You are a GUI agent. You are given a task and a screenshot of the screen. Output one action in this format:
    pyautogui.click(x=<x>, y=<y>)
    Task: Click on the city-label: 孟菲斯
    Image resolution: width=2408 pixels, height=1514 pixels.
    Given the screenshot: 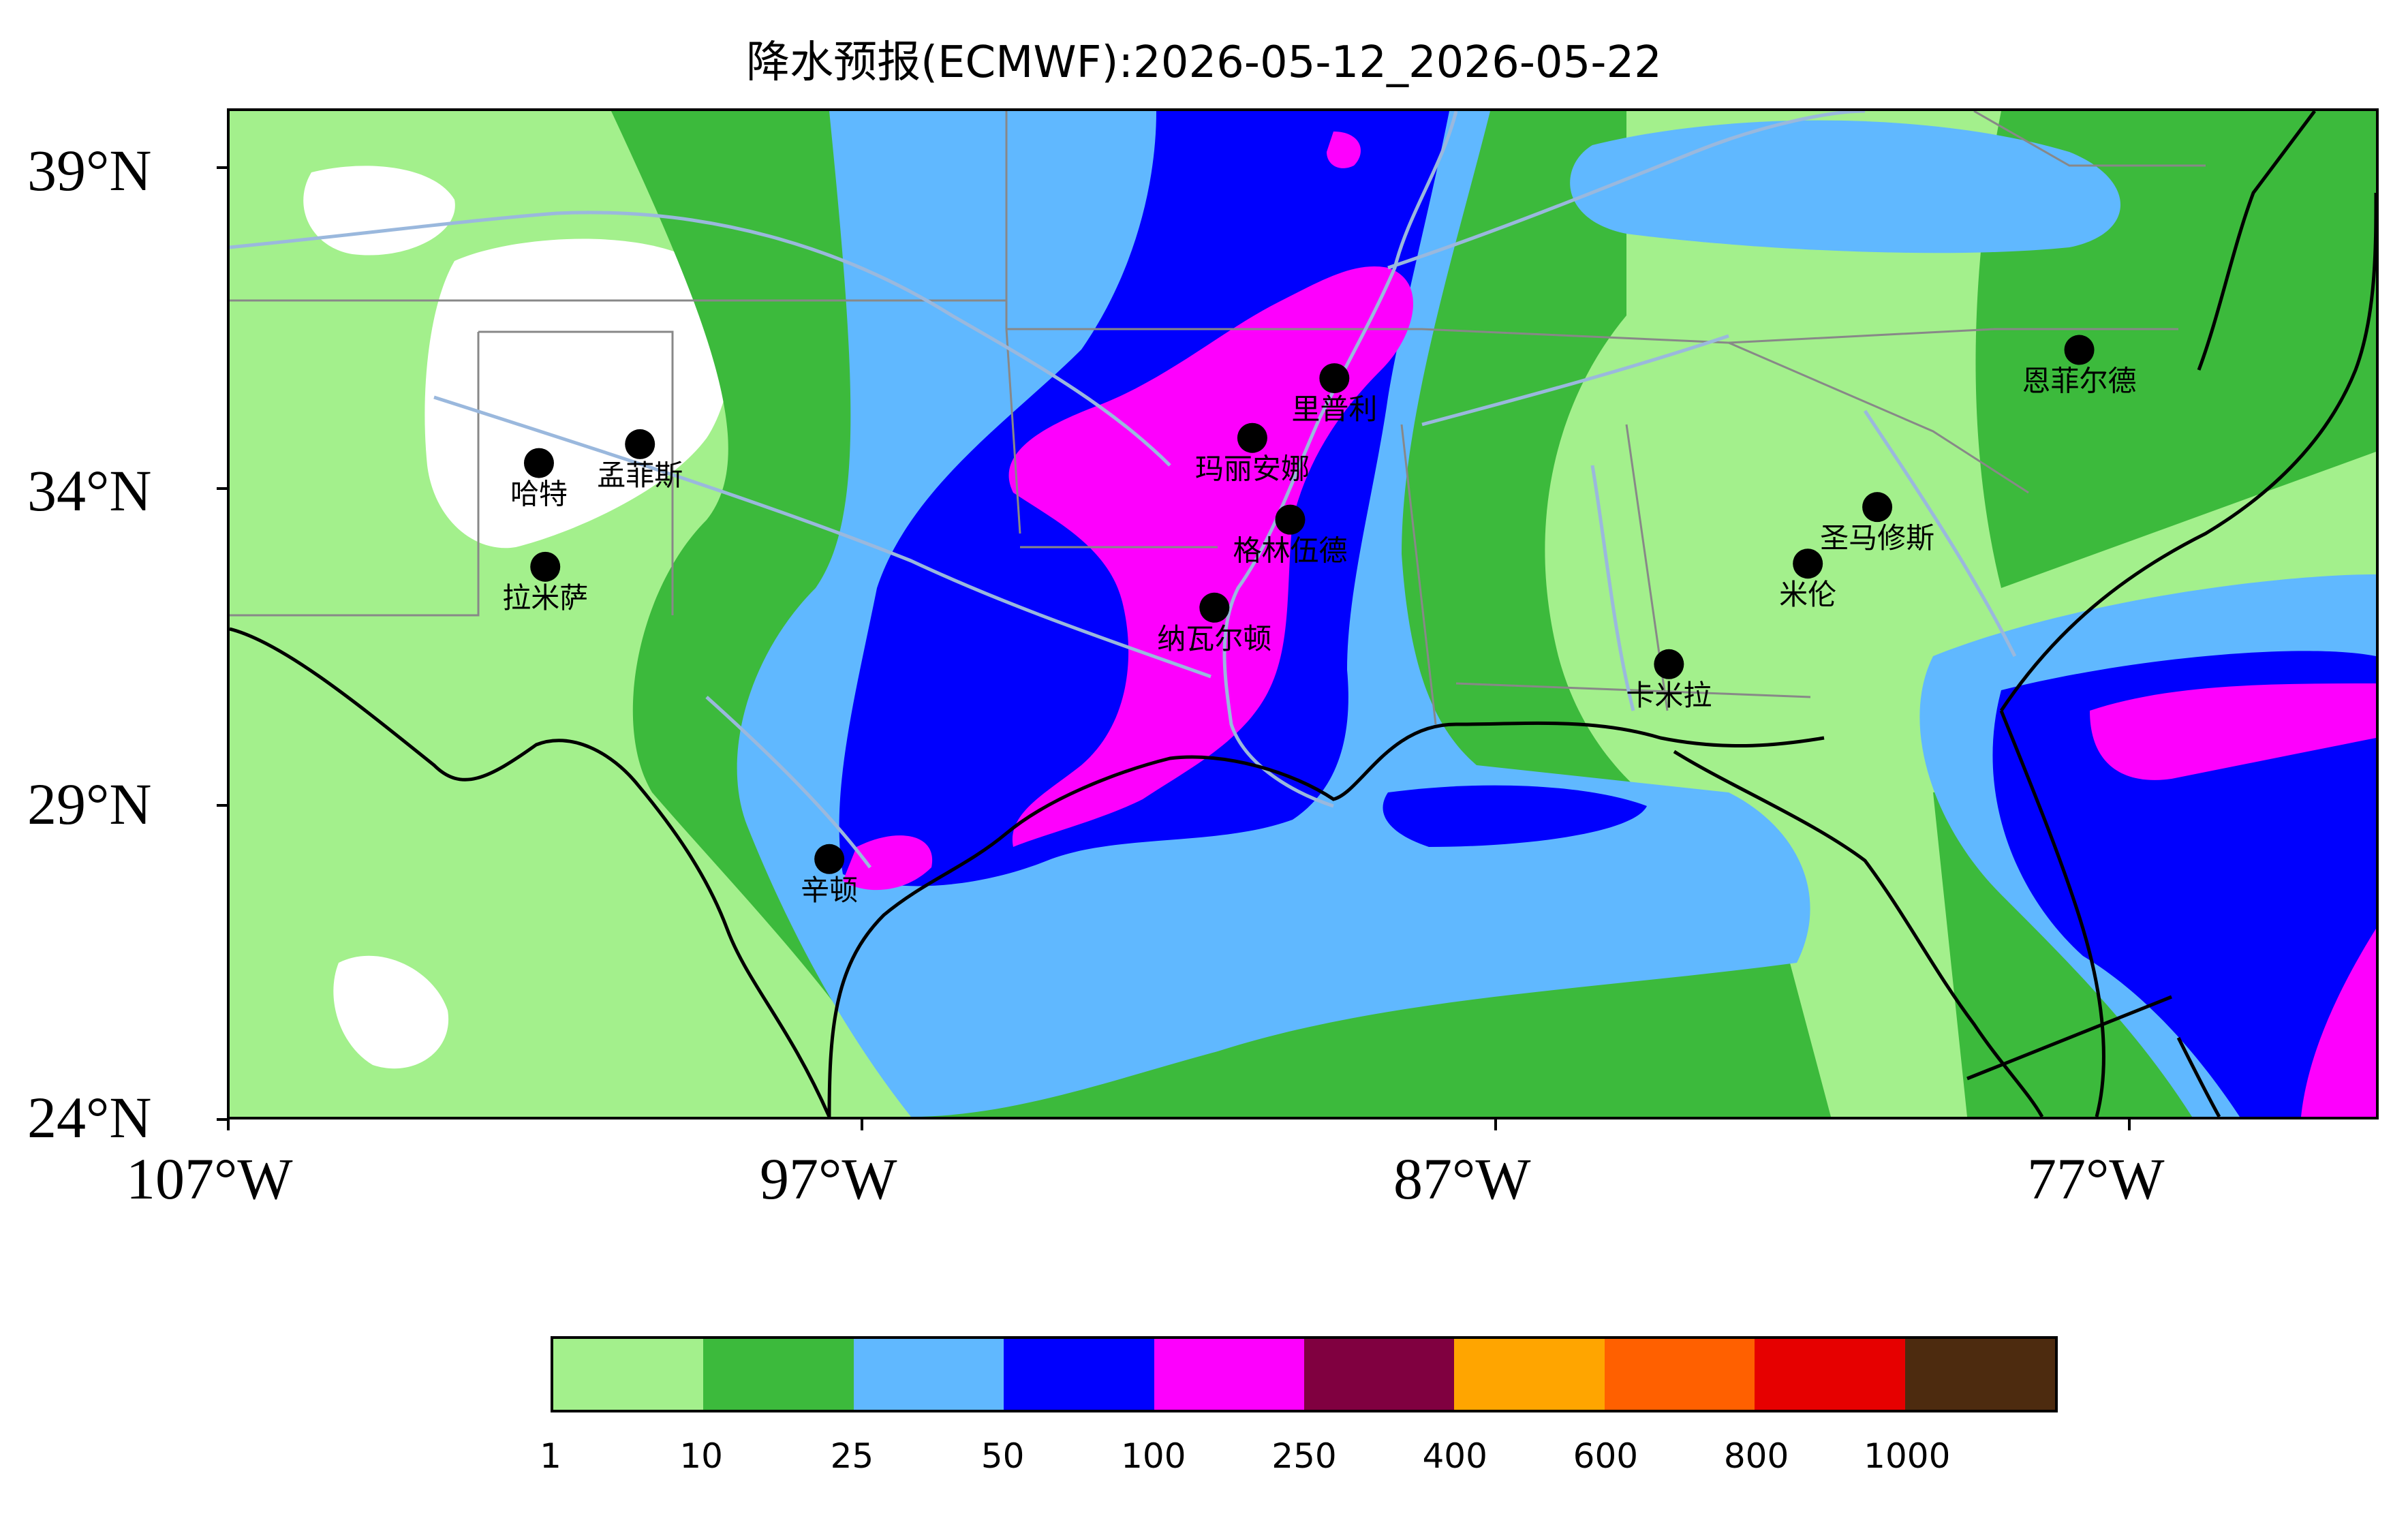 What is the action you would take?
    pyautogui.click(x=640, y=475)
    